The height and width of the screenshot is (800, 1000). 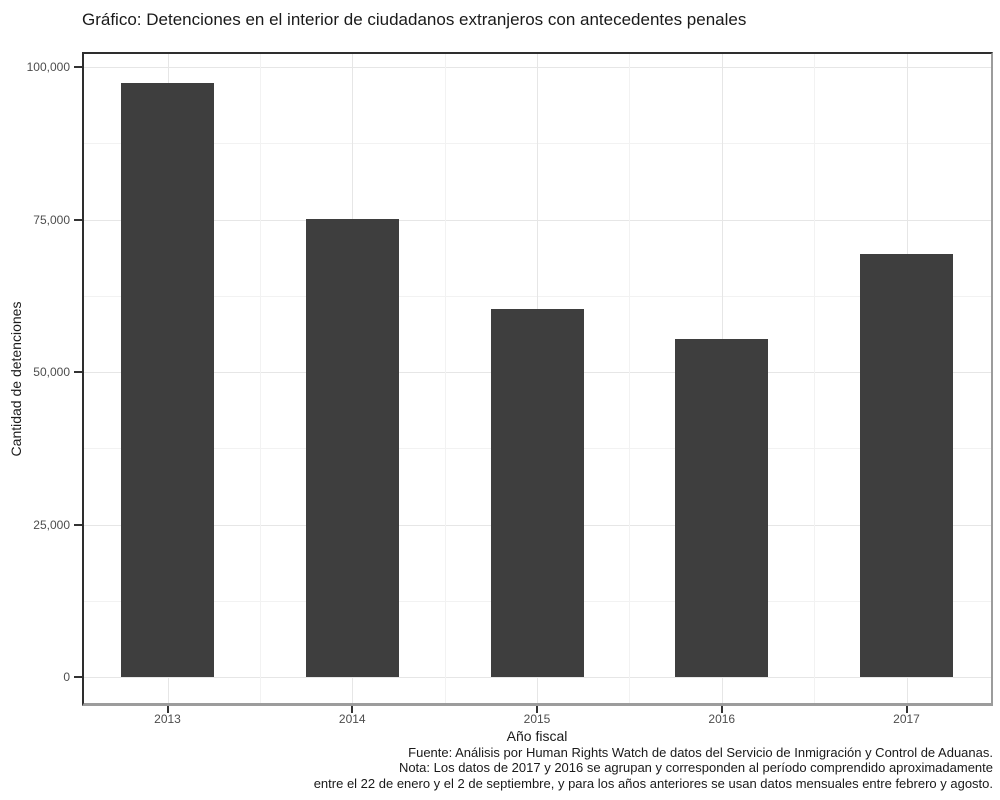 I want to click on y-axis-title: Cantidad de detenciones, so click(x=16, y=379).